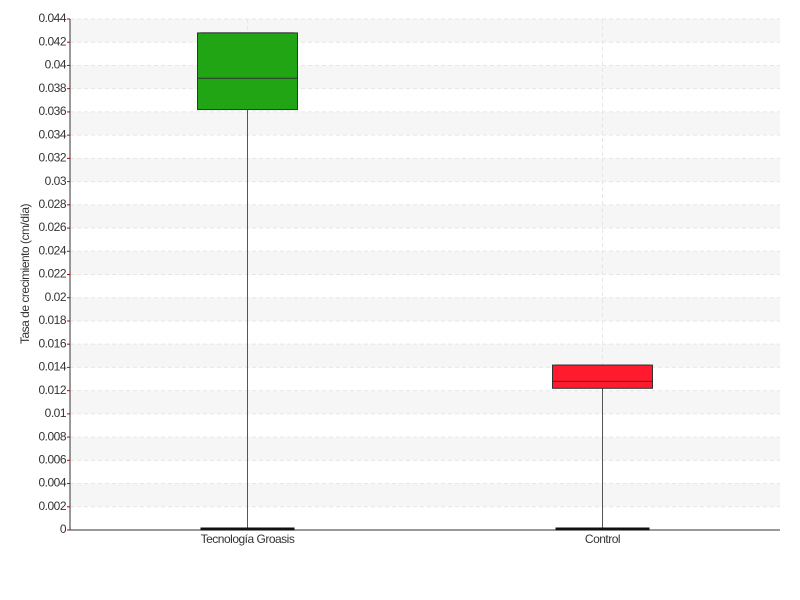  What do you see at coordinates (52, 41) in the screenshot?
I see `y-tick-label: 0.042` at bounding box center [52, 41].